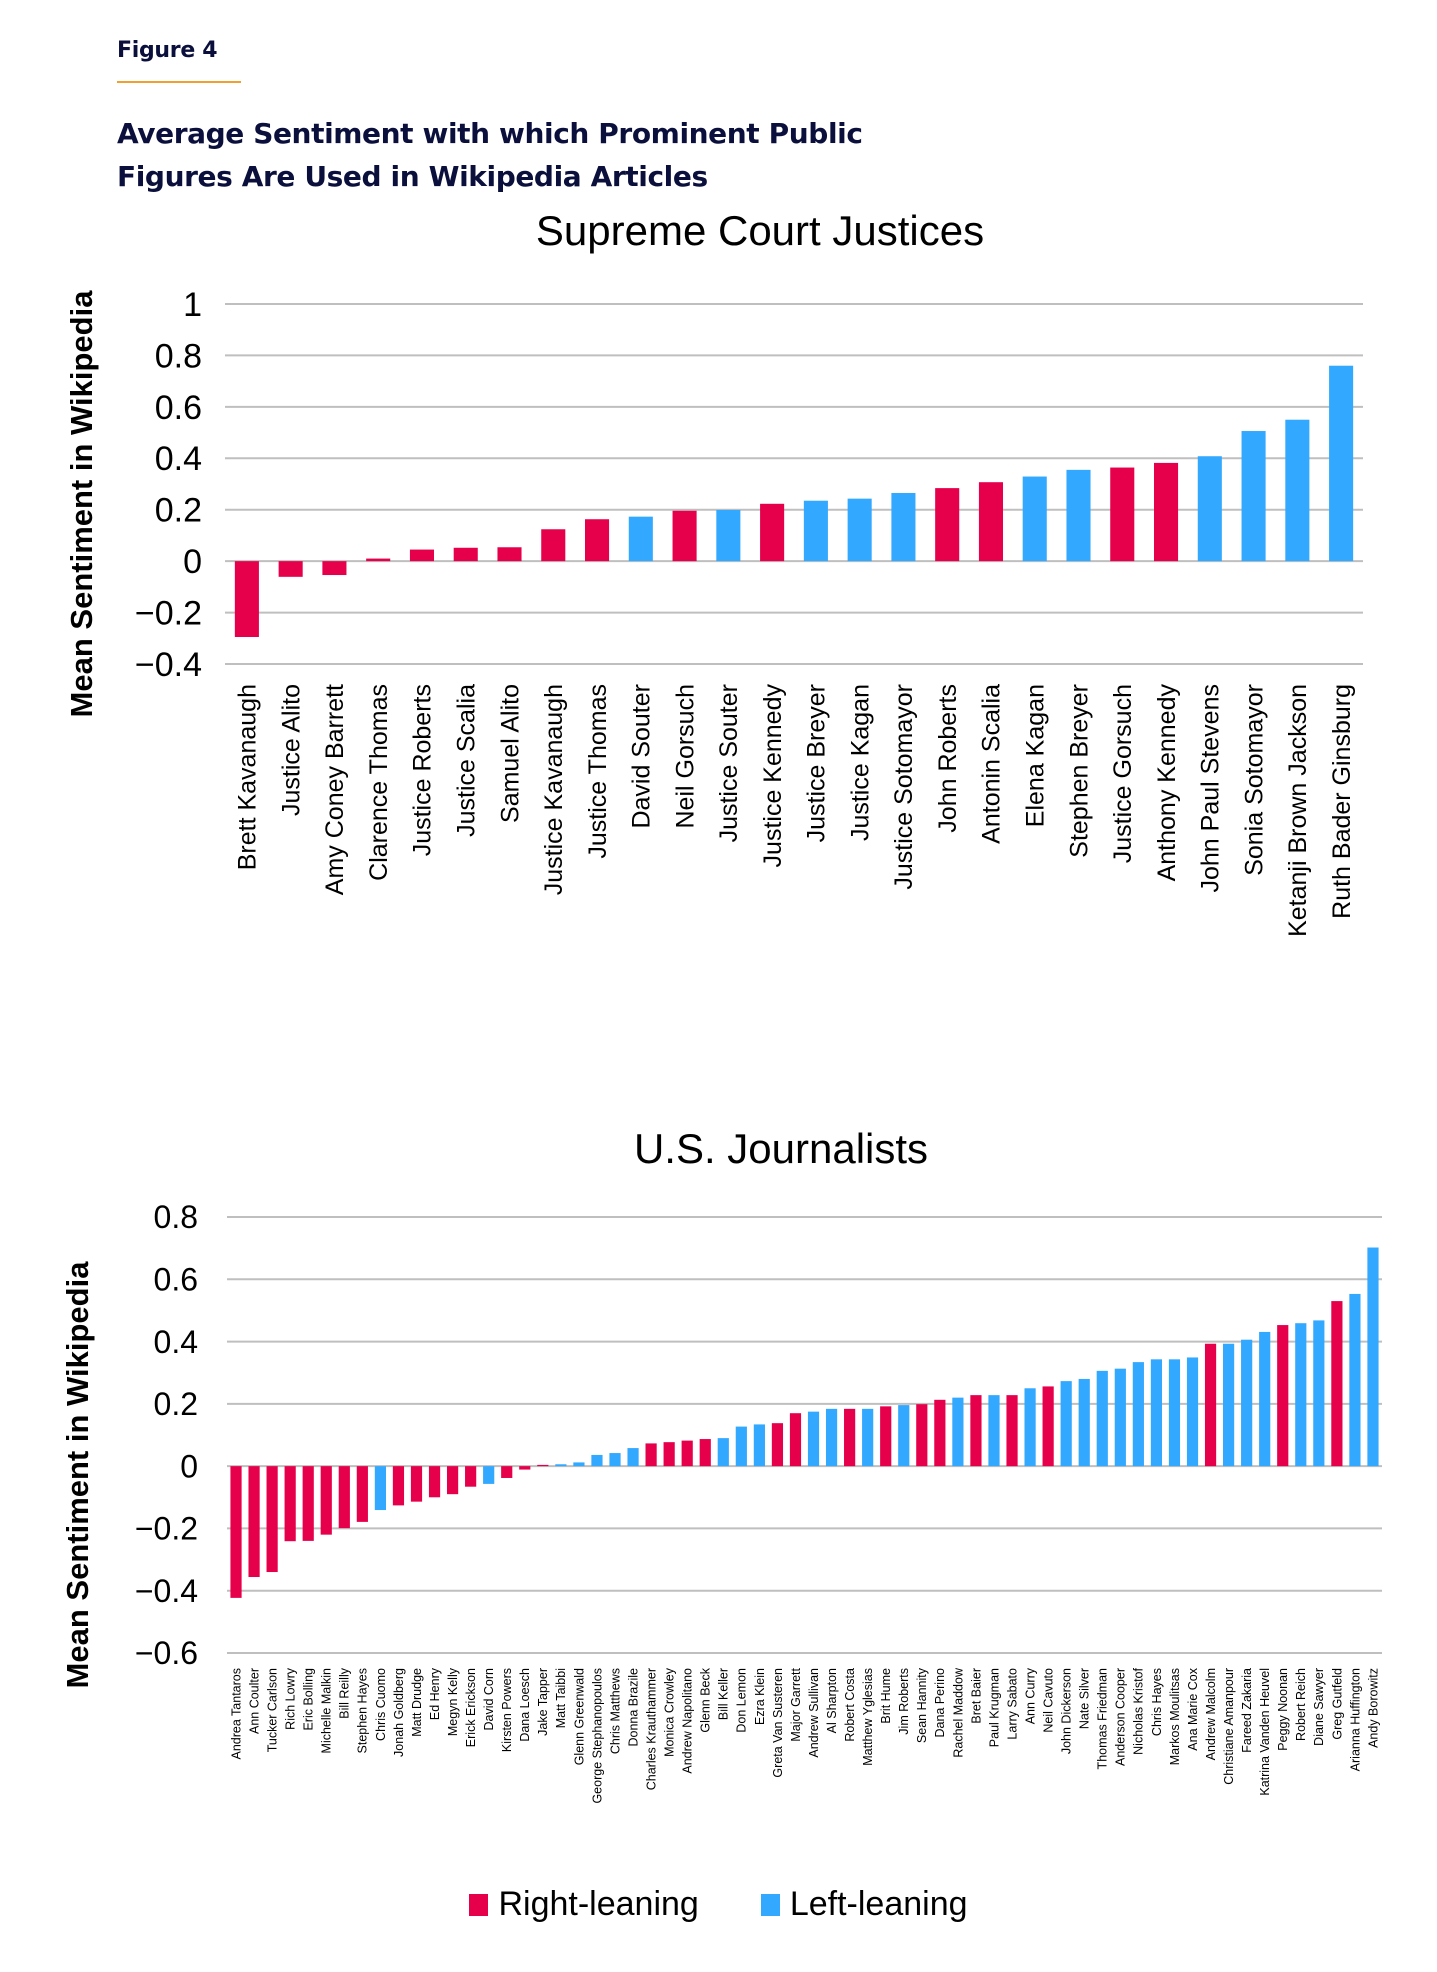 Image resolution: width=1437 pixels, height=1972 pixels. Describe the element at coordinates (579, 1716) in the screenshot. I see `journalists-category-label: Glenn Greenwald` at that location.